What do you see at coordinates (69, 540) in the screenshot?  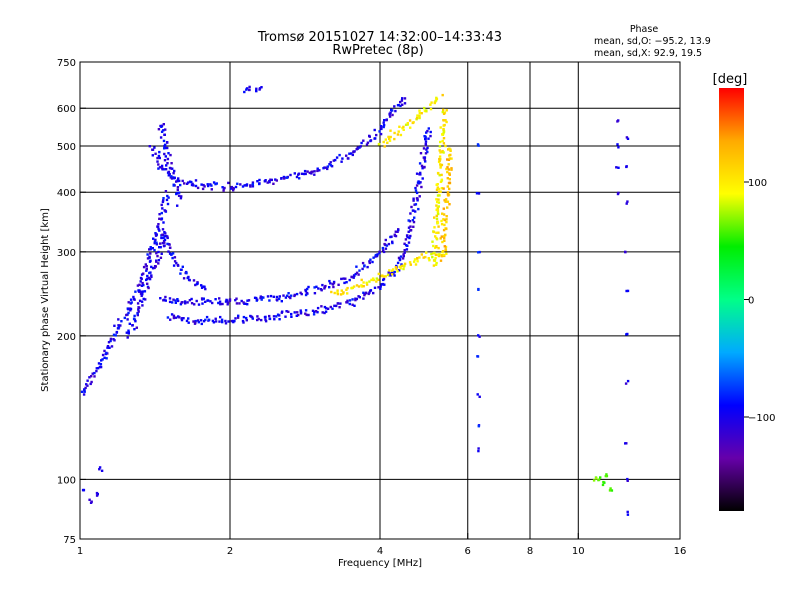 I see `y-tick-label: 75` at bounding box center [69, 540].